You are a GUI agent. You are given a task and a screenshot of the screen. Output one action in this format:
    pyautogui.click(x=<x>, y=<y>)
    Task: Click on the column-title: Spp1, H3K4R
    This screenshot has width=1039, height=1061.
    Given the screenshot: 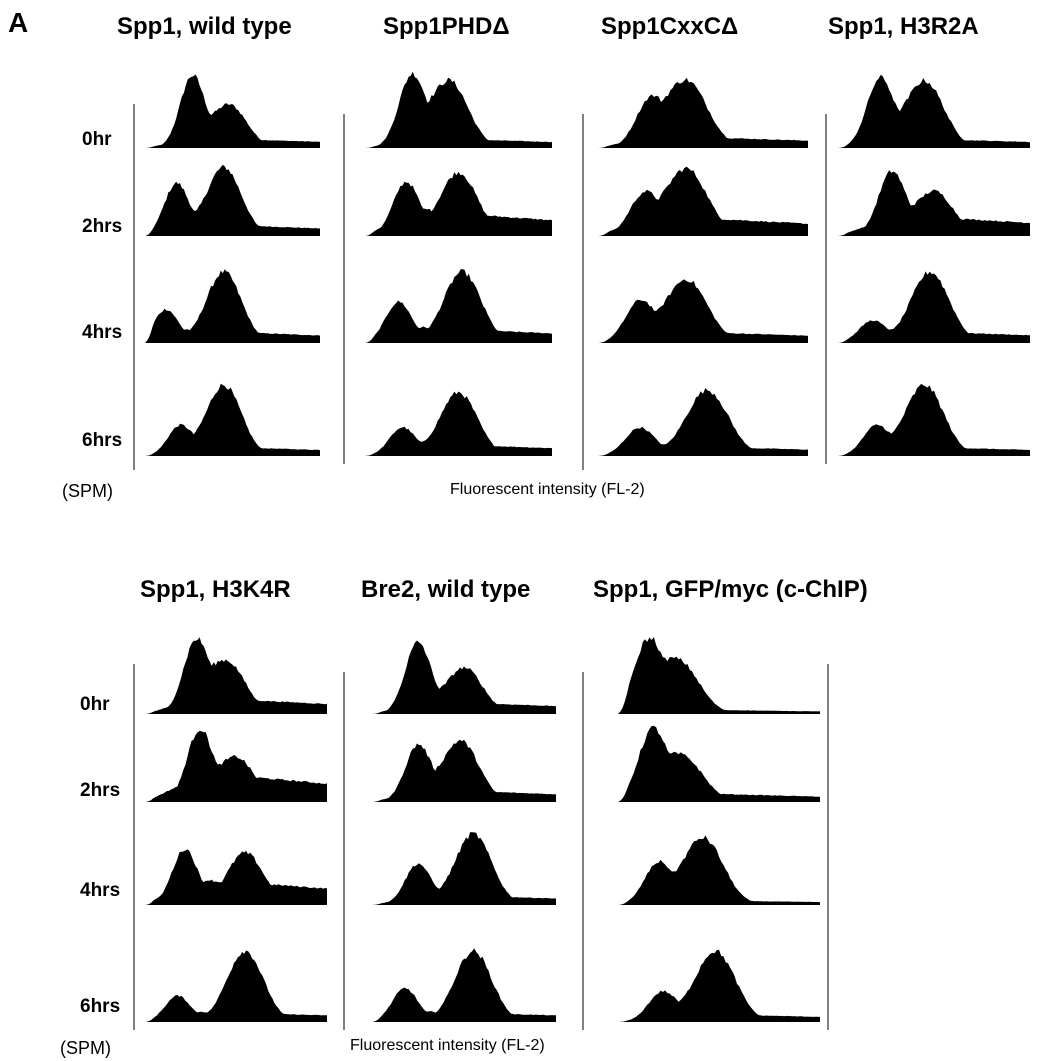 What is the action you would take?
    pyautogui.click(x=215, y=589)
    